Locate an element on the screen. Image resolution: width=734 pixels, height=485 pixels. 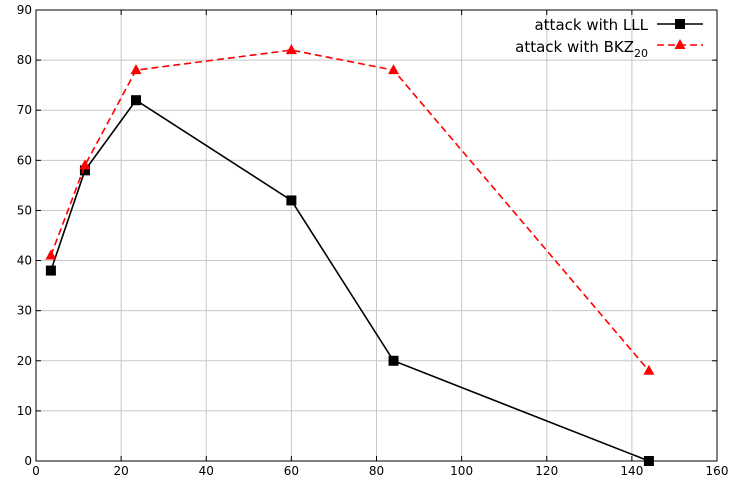
legend-label-bkz-subscript: 20 is located at coordinates (641, 53).